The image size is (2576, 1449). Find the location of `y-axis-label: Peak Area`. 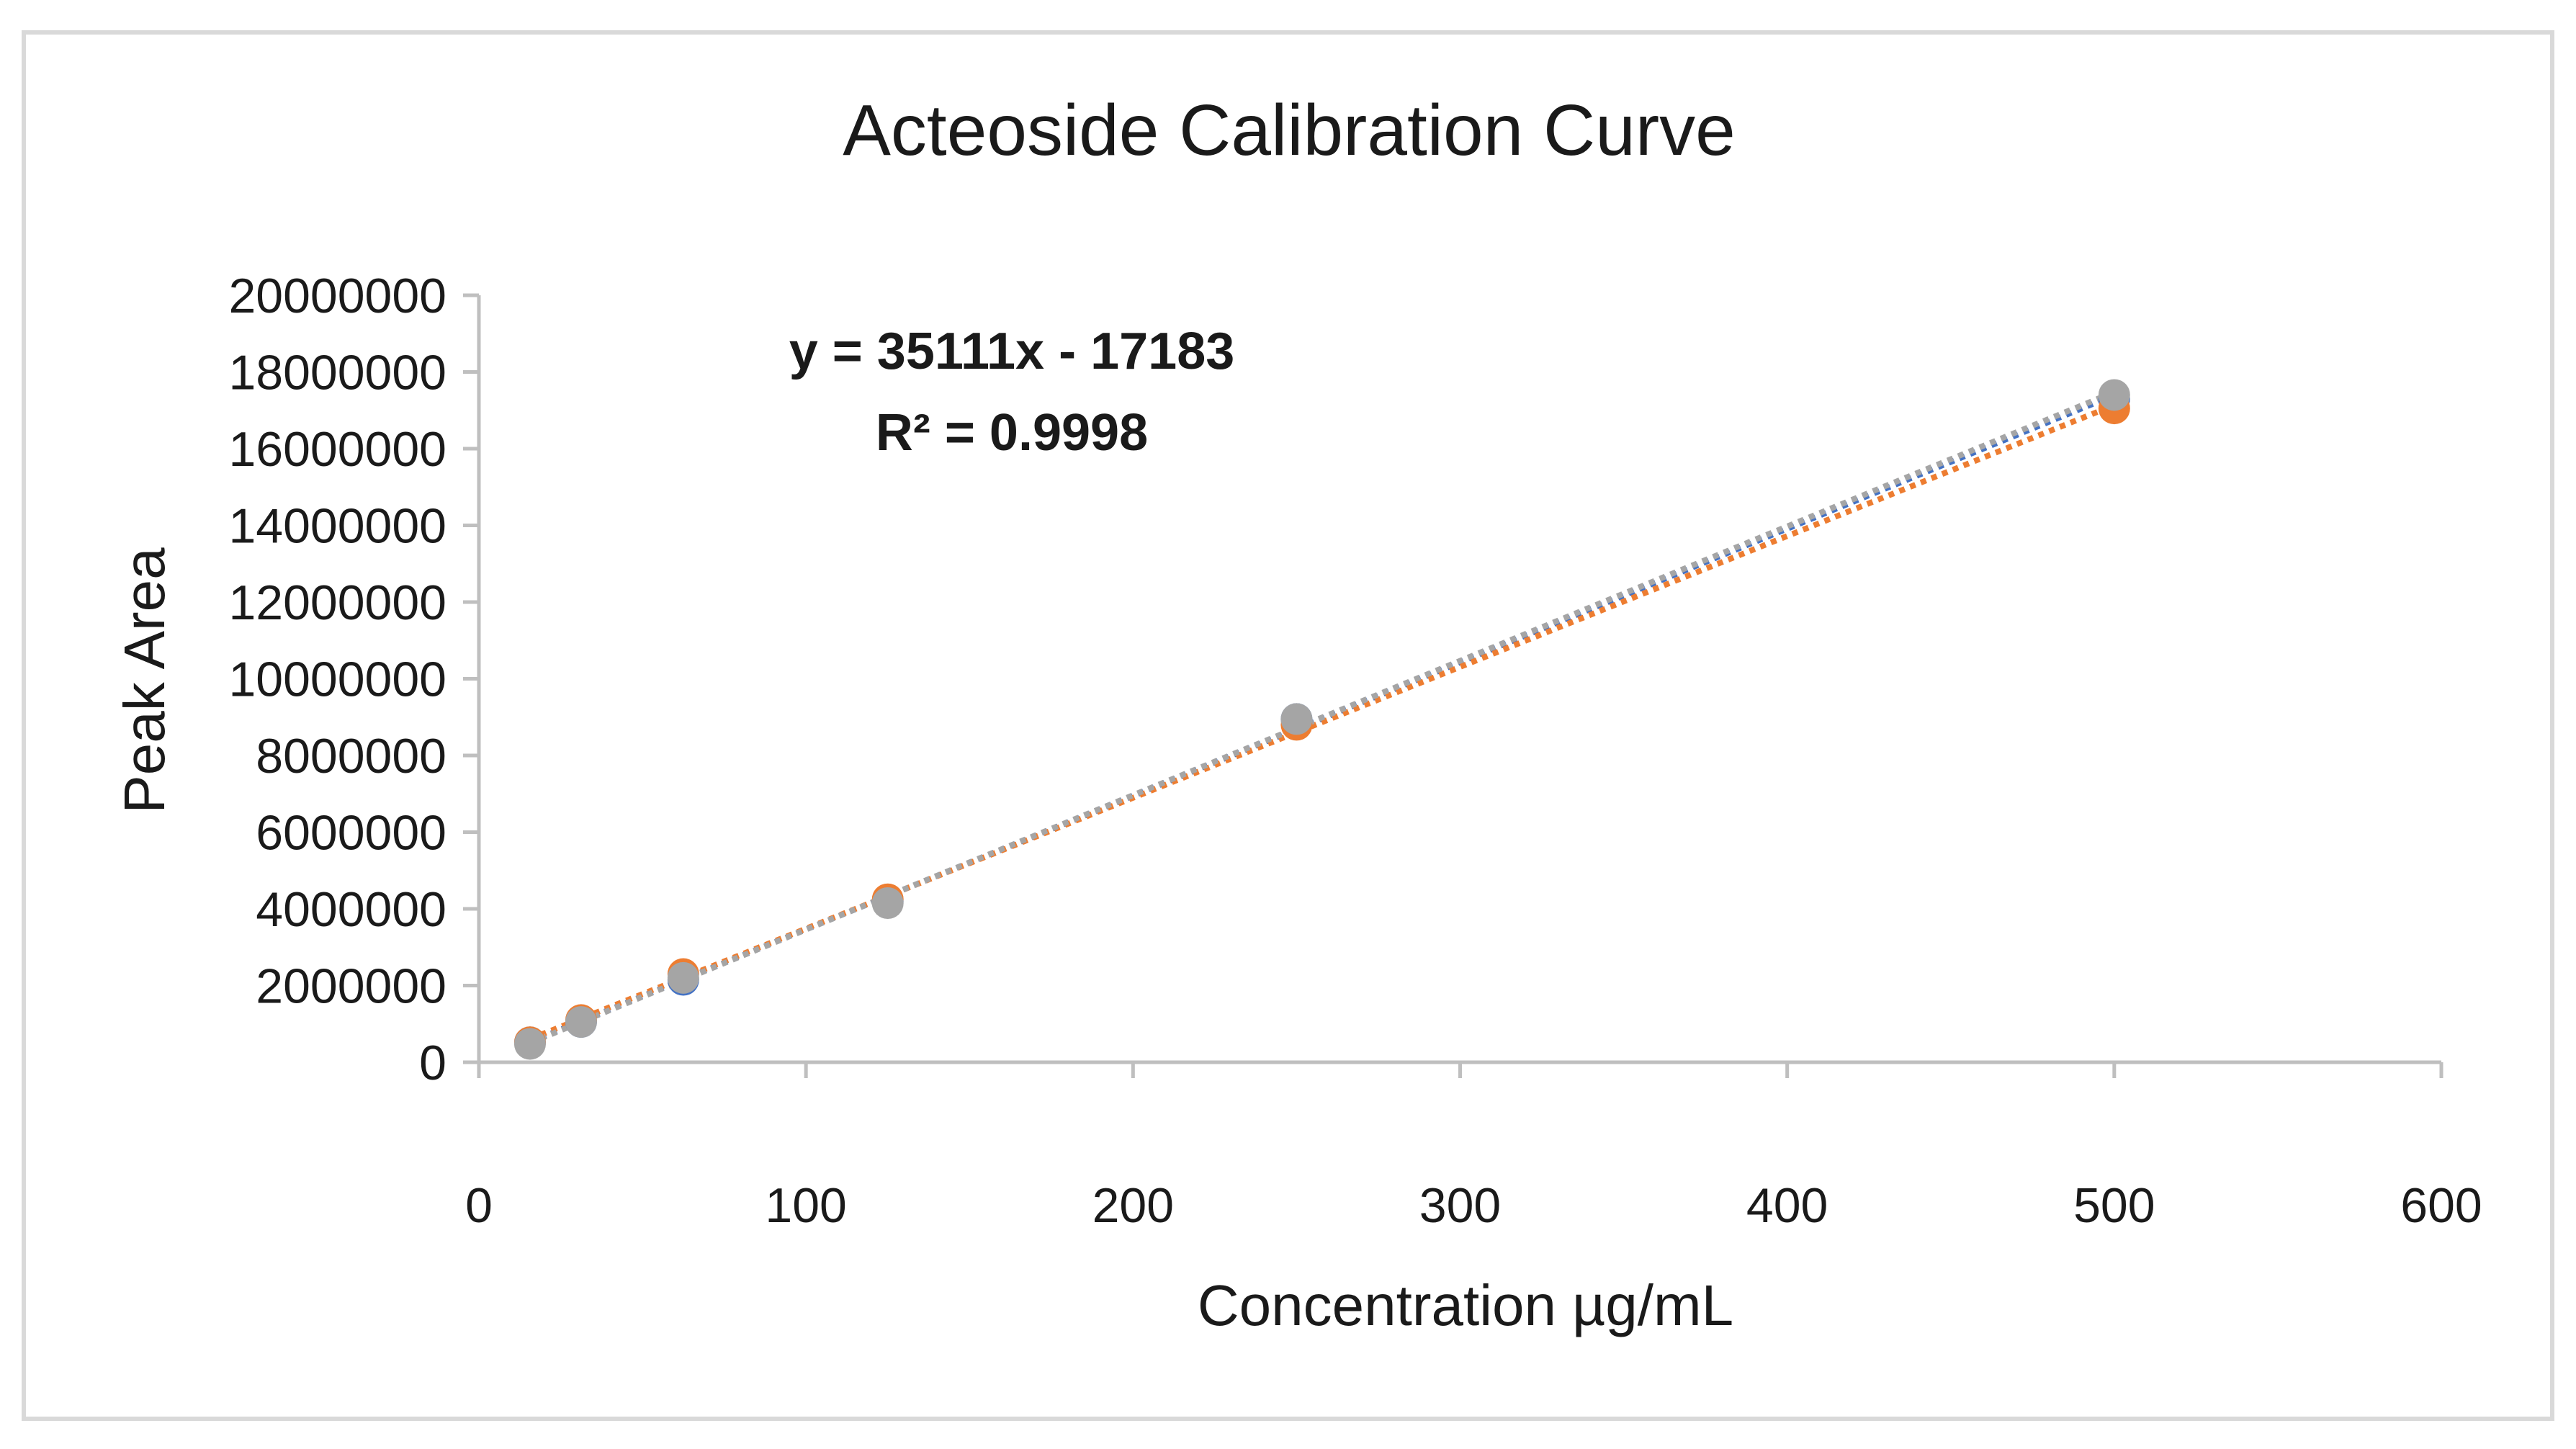

y-axis-label: Peak Area is located at coordinates (144, 680).